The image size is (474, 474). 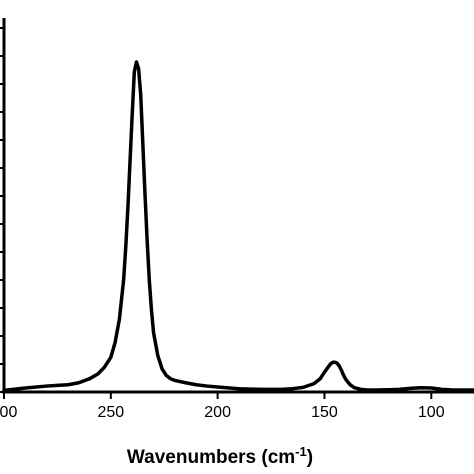 What do you see at coordinates (431, 412) in the screenshot?
I see `x-tick-label: 100` at bounding box center [431, 412].